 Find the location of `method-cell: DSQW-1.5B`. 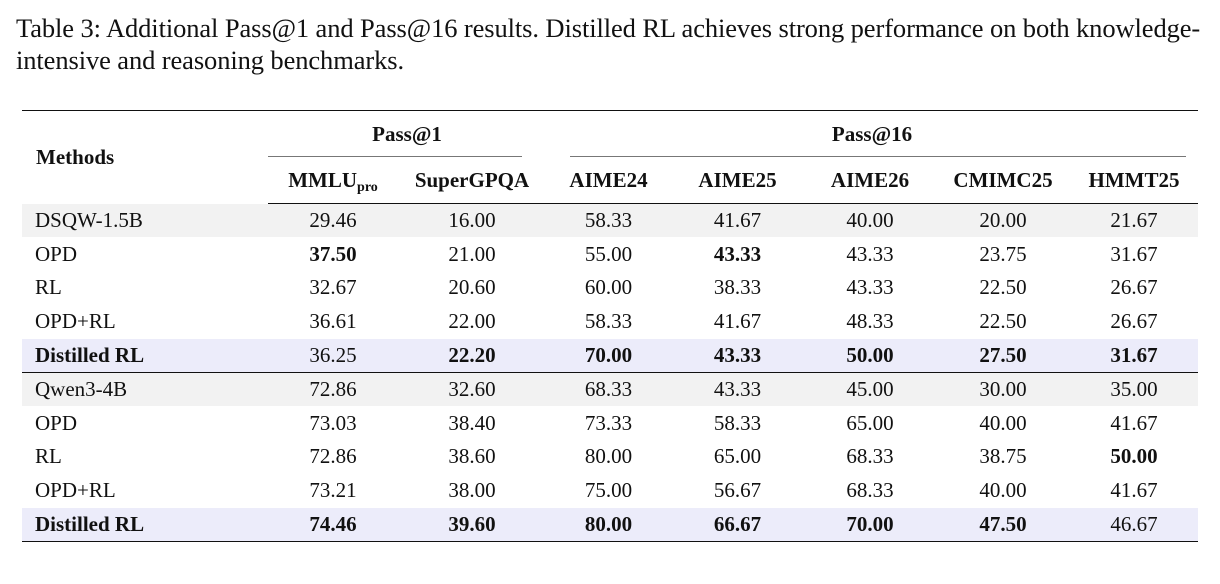

method-cell: DSQW-1.5B is located at coordinates (145, 220).